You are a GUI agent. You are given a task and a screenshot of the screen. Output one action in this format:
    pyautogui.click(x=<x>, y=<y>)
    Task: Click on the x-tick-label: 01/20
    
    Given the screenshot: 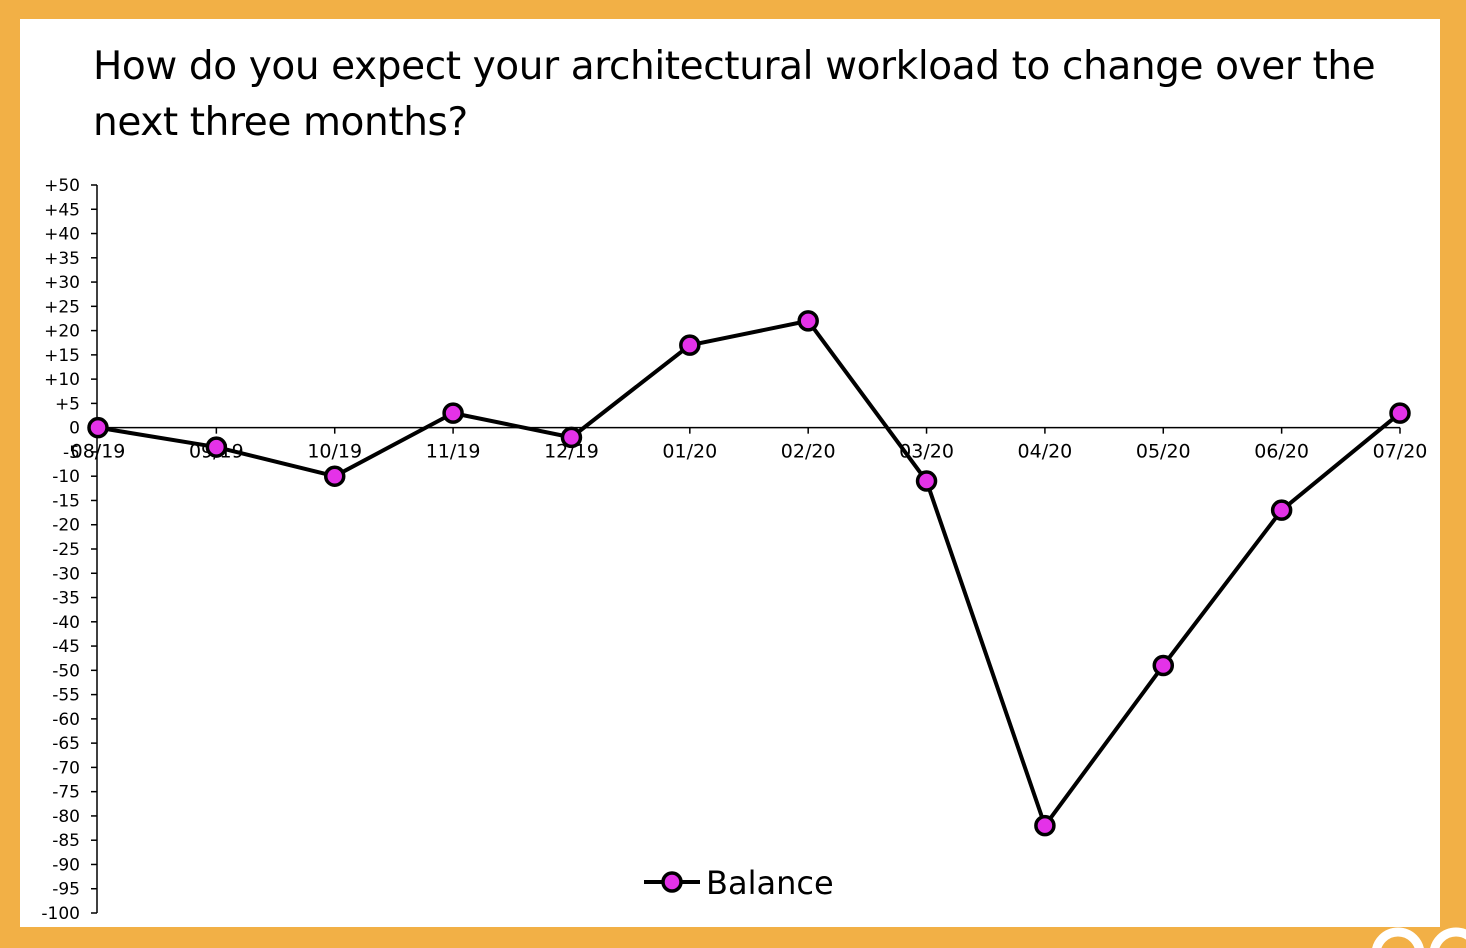 What is the action you would take?
    pyautogui.click(x=689, y=452)
    